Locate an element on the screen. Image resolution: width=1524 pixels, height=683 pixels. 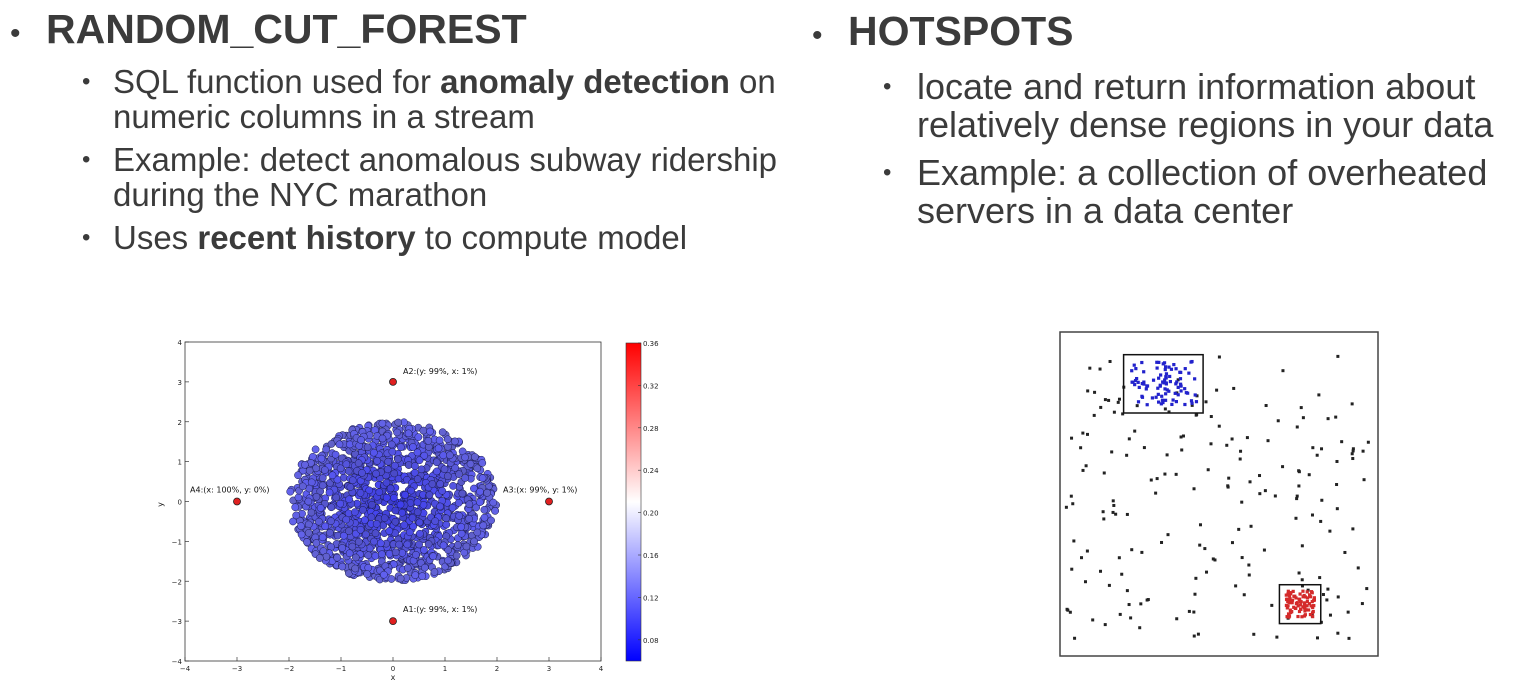
cluster-points is located at coordinates (393, 501).